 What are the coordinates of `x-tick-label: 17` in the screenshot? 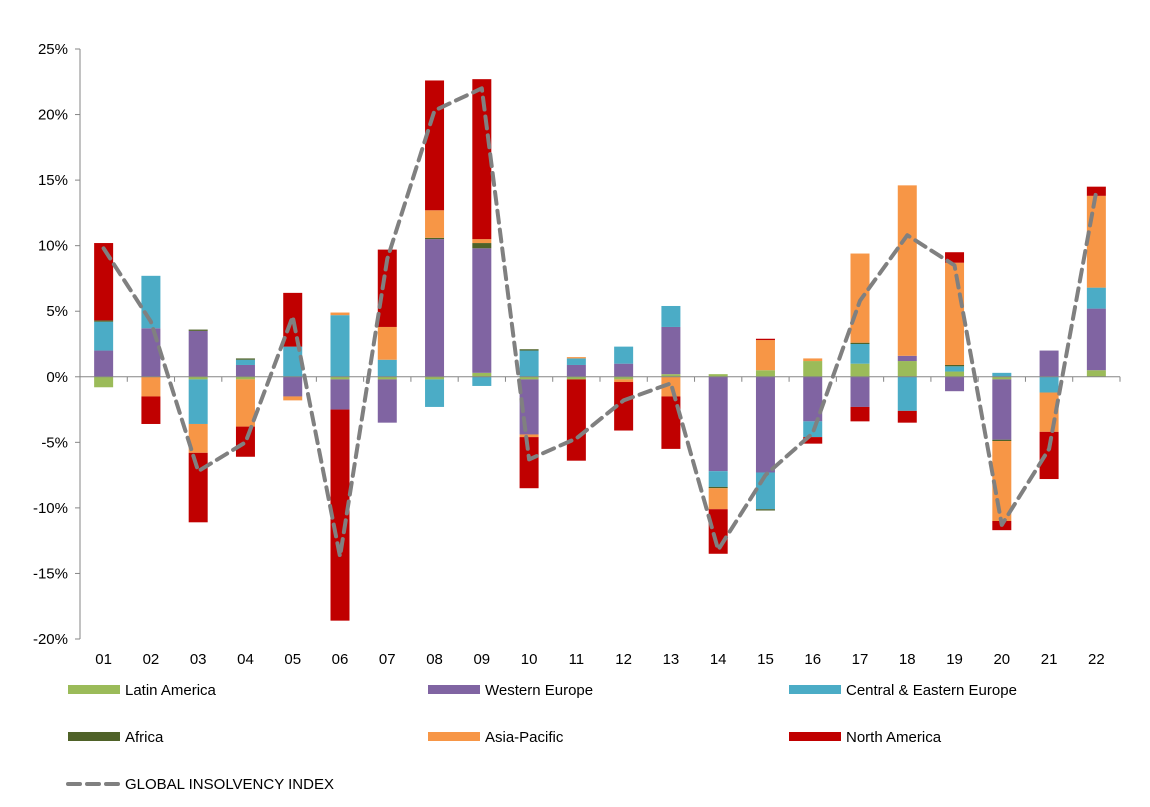 It's located at (860, 659).